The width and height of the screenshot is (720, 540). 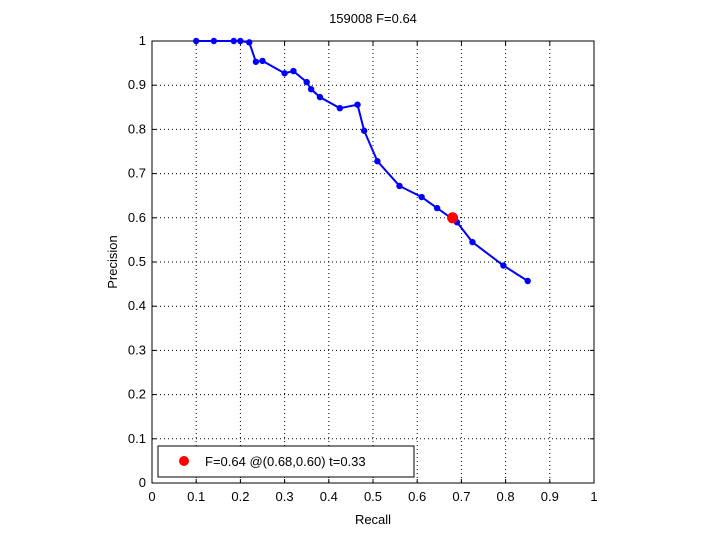 I want to click on best-point-layer, so click(x=453, y=218).